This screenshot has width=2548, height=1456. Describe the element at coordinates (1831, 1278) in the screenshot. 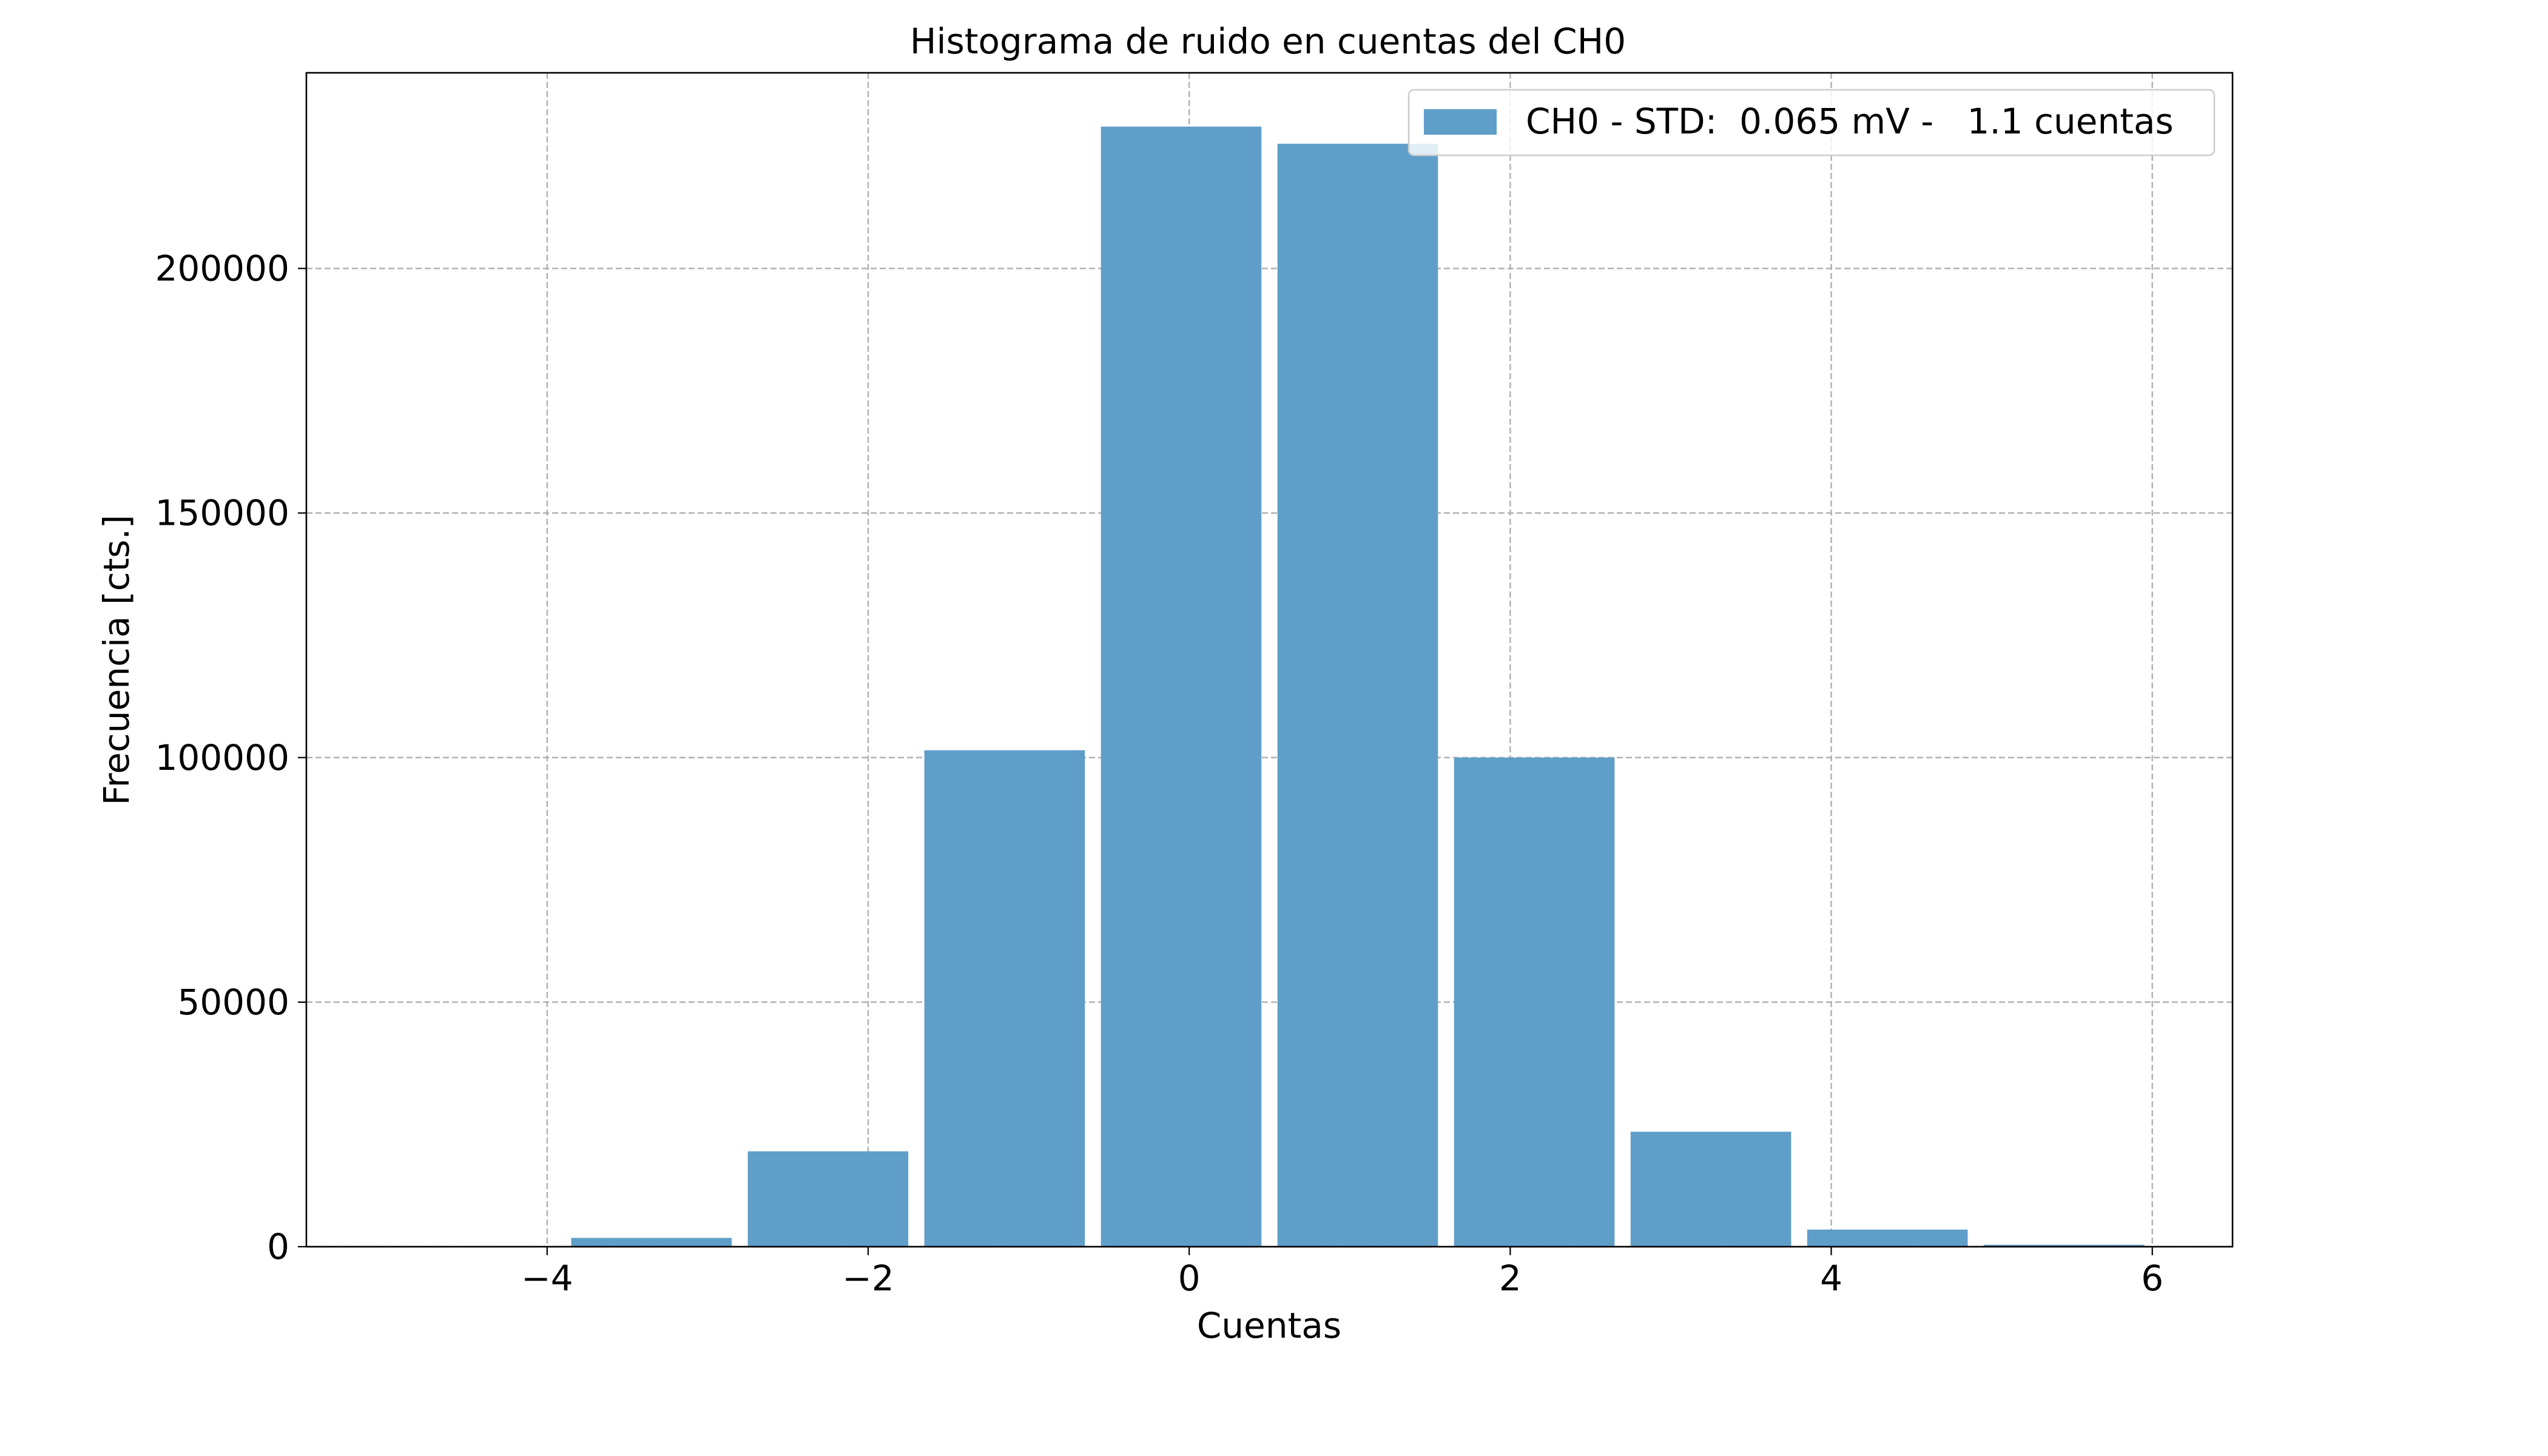

I see `x-tick-label: 4` at that location.